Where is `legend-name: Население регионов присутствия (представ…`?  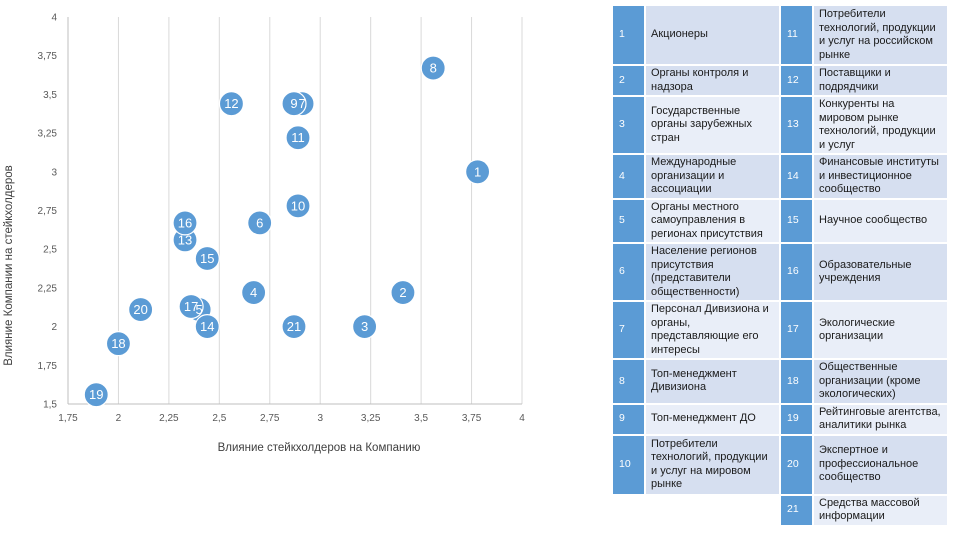
legend-name: Население регионов присутствия (представ… is located at coordinates (712, 272).